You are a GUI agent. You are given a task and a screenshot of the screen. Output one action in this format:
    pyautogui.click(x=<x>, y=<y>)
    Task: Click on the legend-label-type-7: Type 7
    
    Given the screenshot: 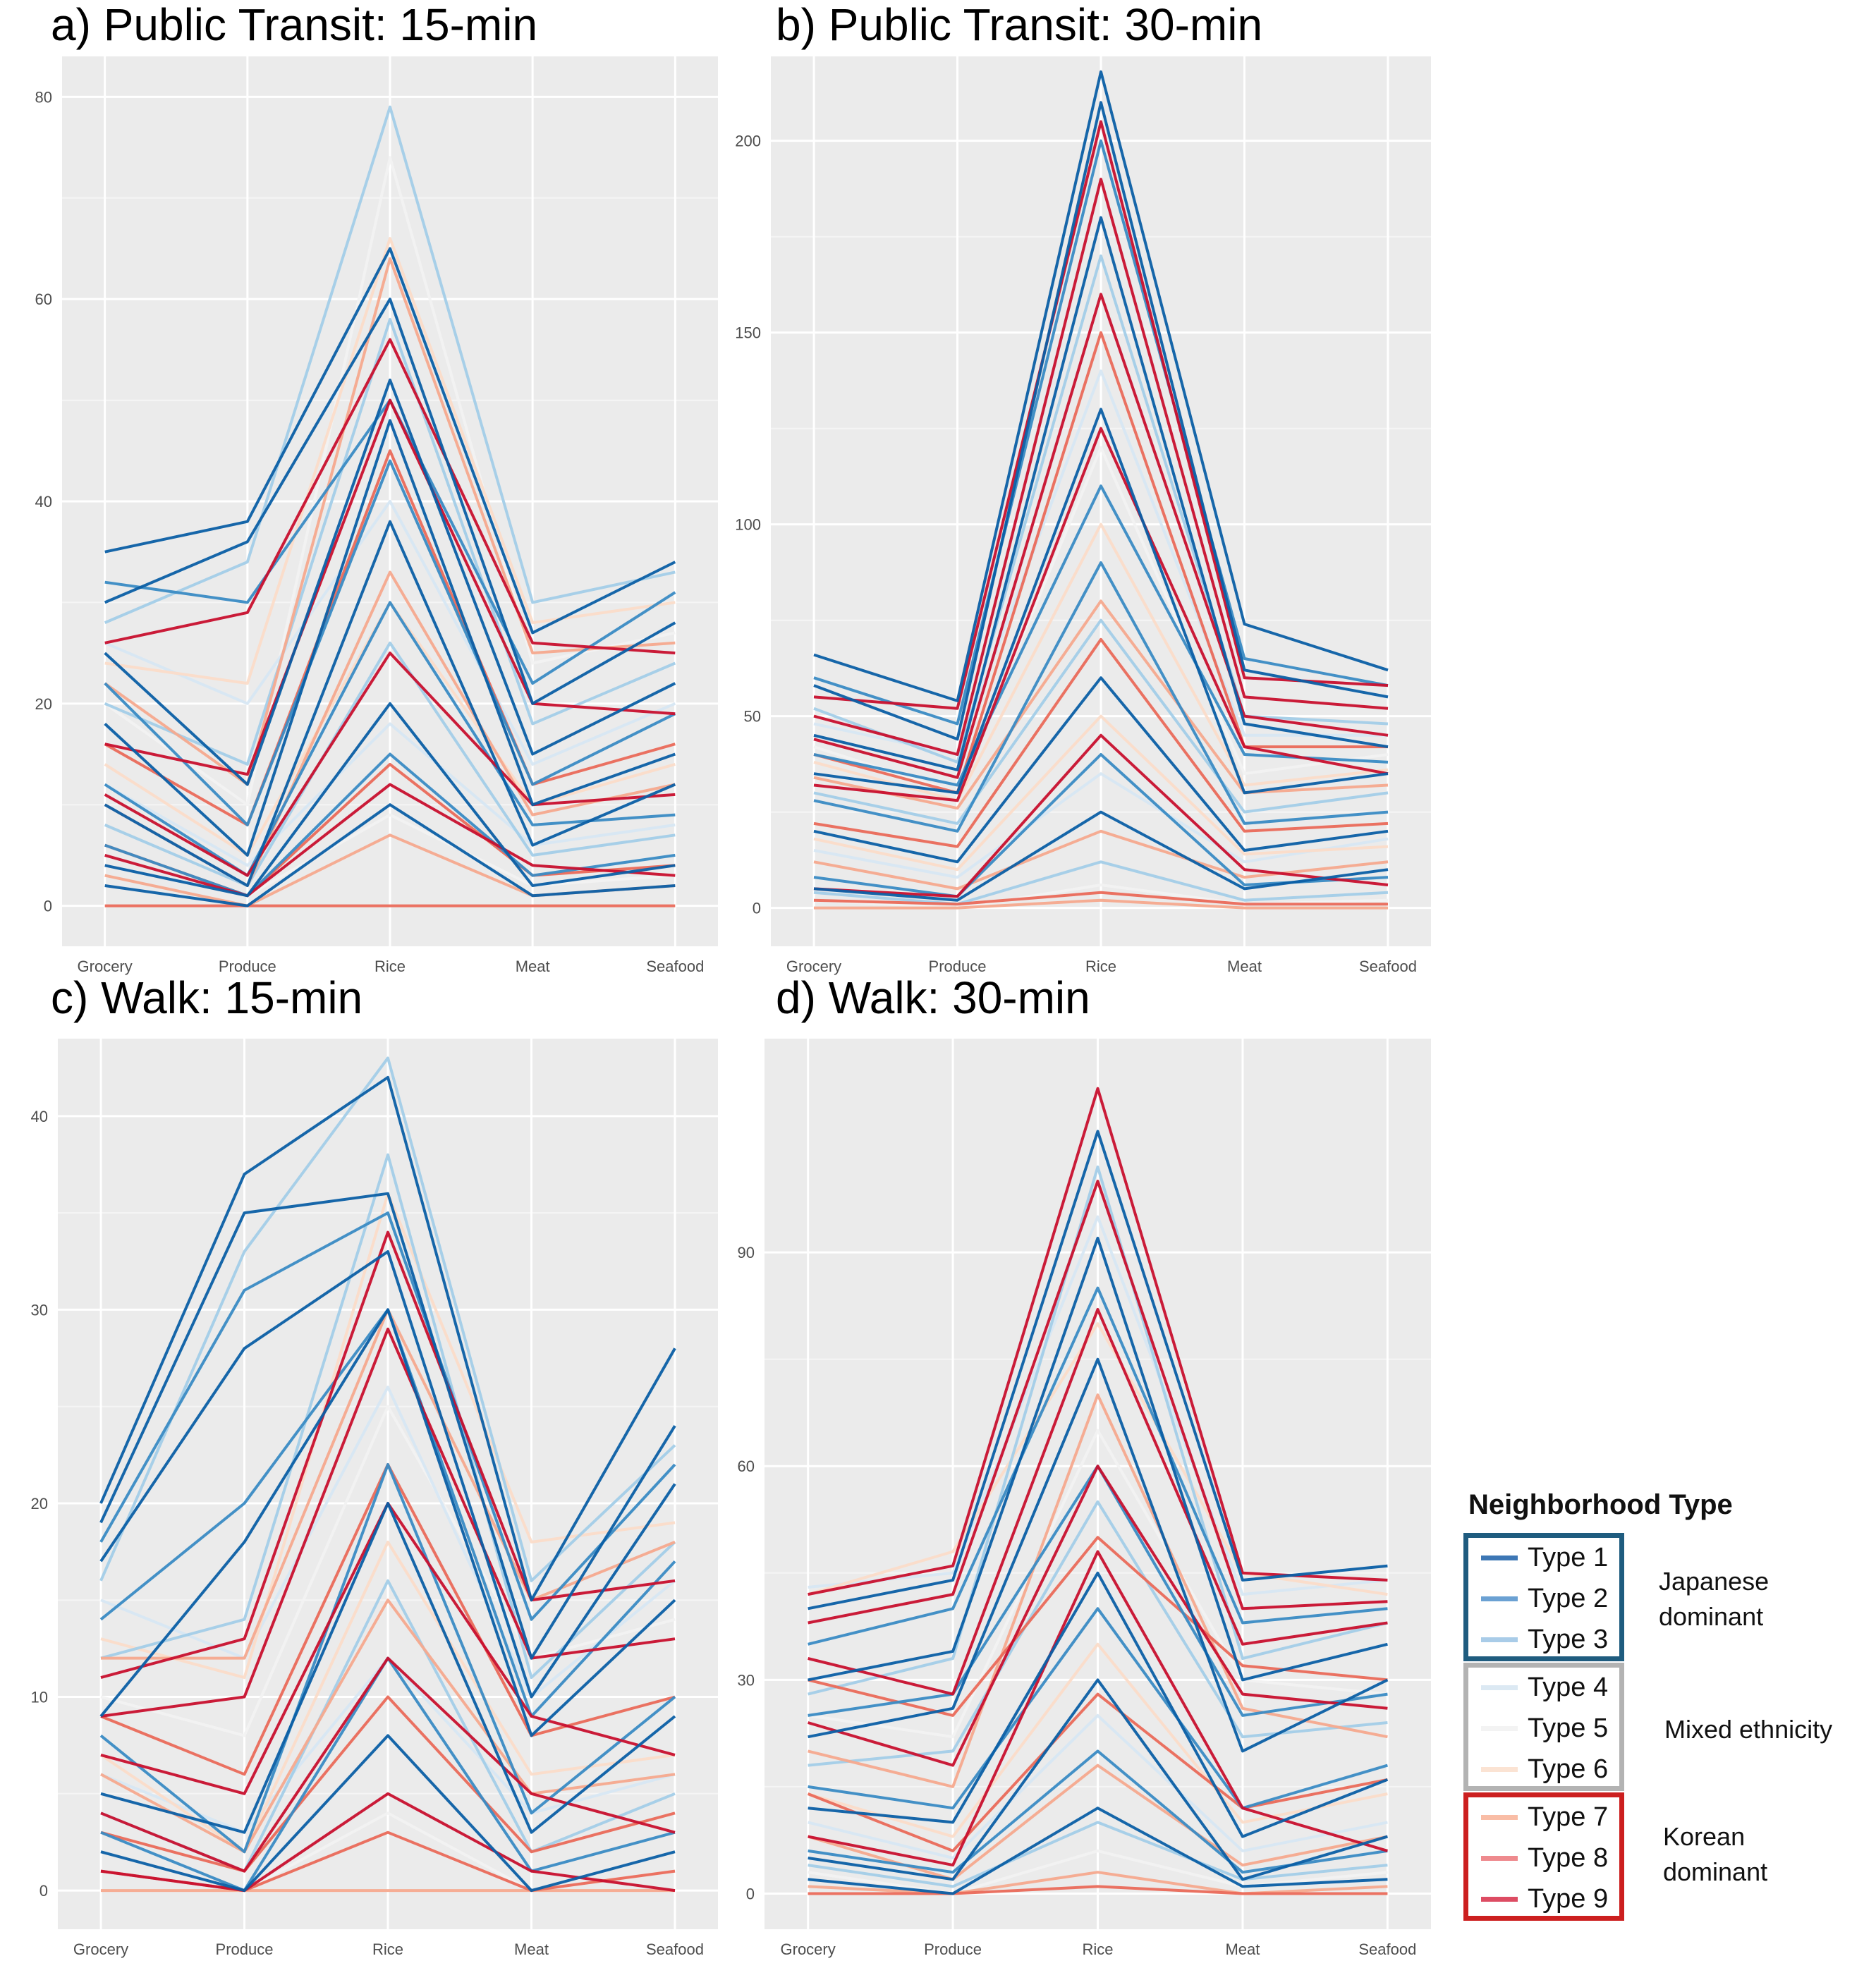 What is the action you would take?
    pyautogui.click(x=1568, y=1817)
    